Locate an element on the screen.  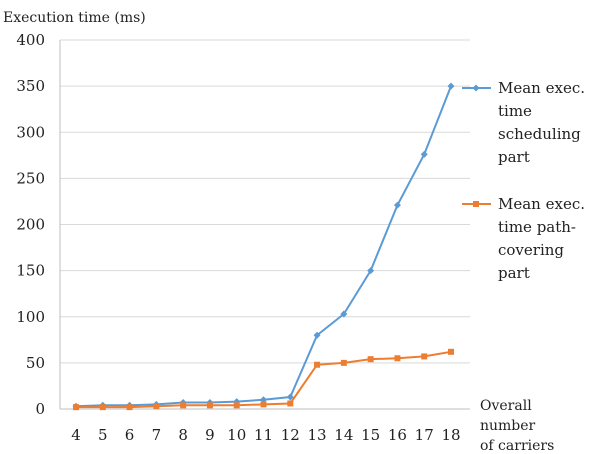
x-axis-title: Overall number of carriers is located at coordinates (517, 426).